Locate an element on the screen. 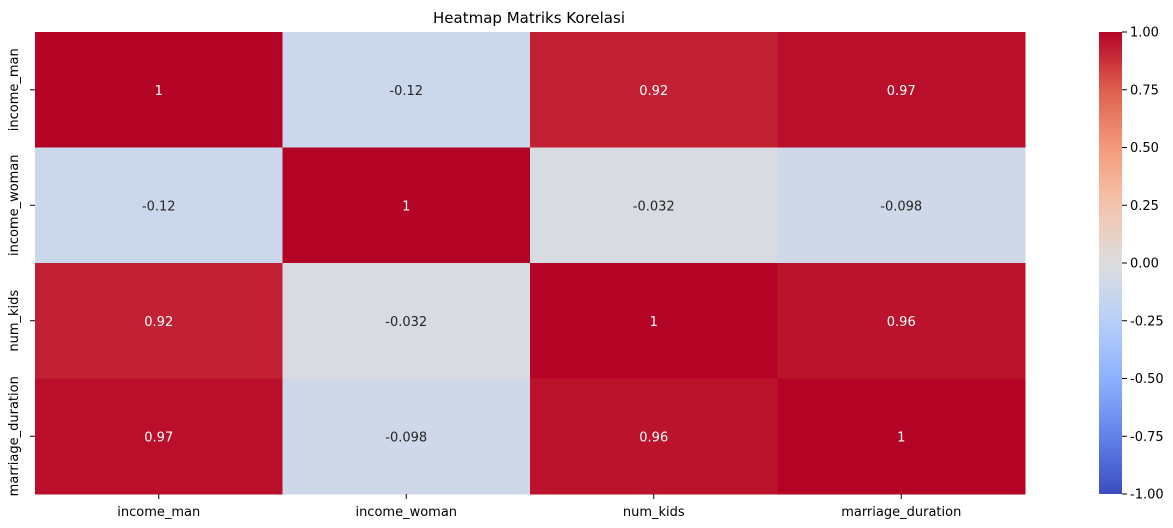  colorbar is located at coordinates (1110, 263).